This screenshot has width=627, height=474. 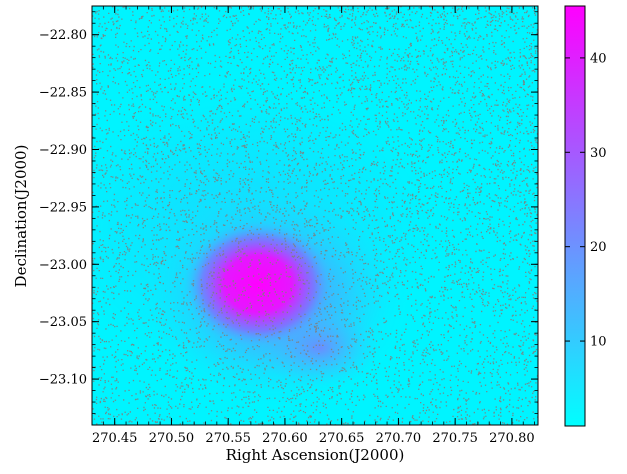 What do you see at coordinates (598, 153) in the screenshot?
I see `colorbar-tick-label: 30` at bounding box center [598, 153].